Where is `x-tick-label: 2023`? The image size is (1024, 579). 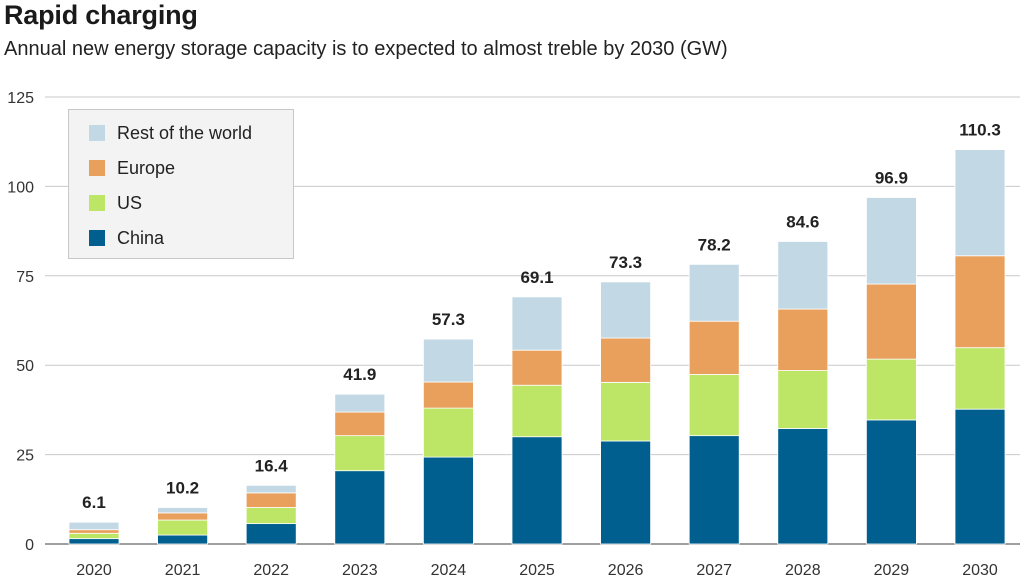 x-tick-label: 2023 is located at coordinates (360, 570).